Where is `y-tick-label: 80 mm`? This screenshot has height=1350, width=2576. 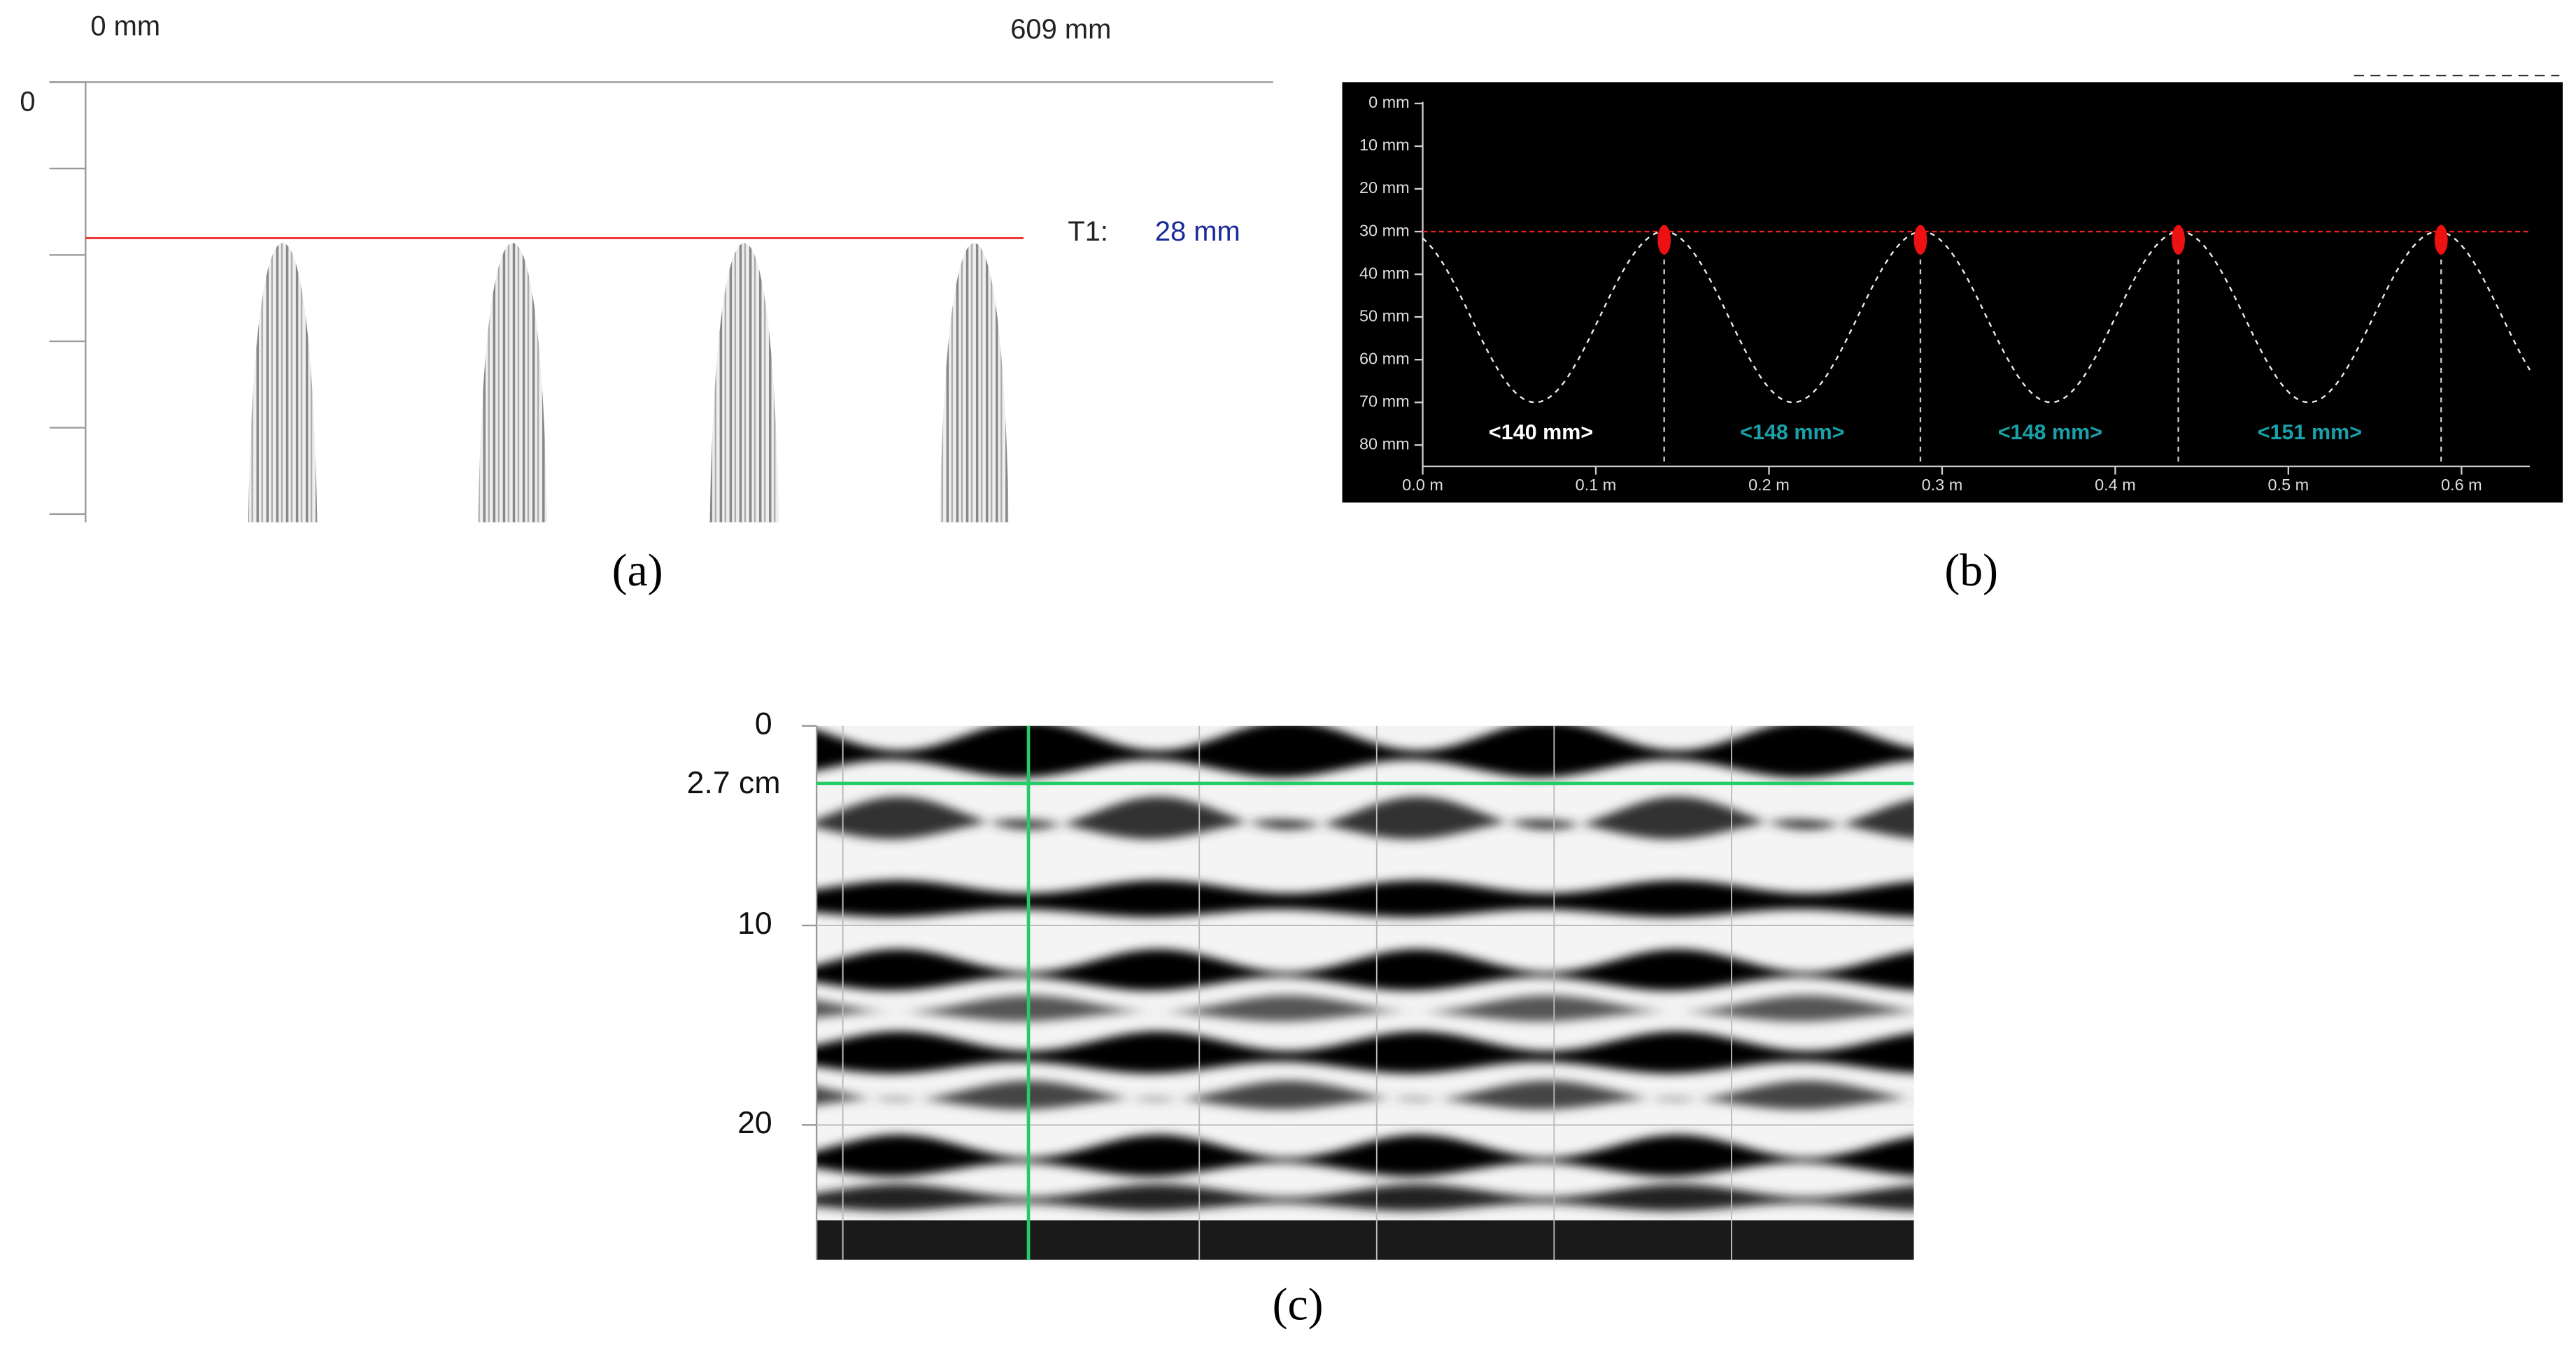
y-tick-label: 80 mm is located at coordinates (1384, 443).